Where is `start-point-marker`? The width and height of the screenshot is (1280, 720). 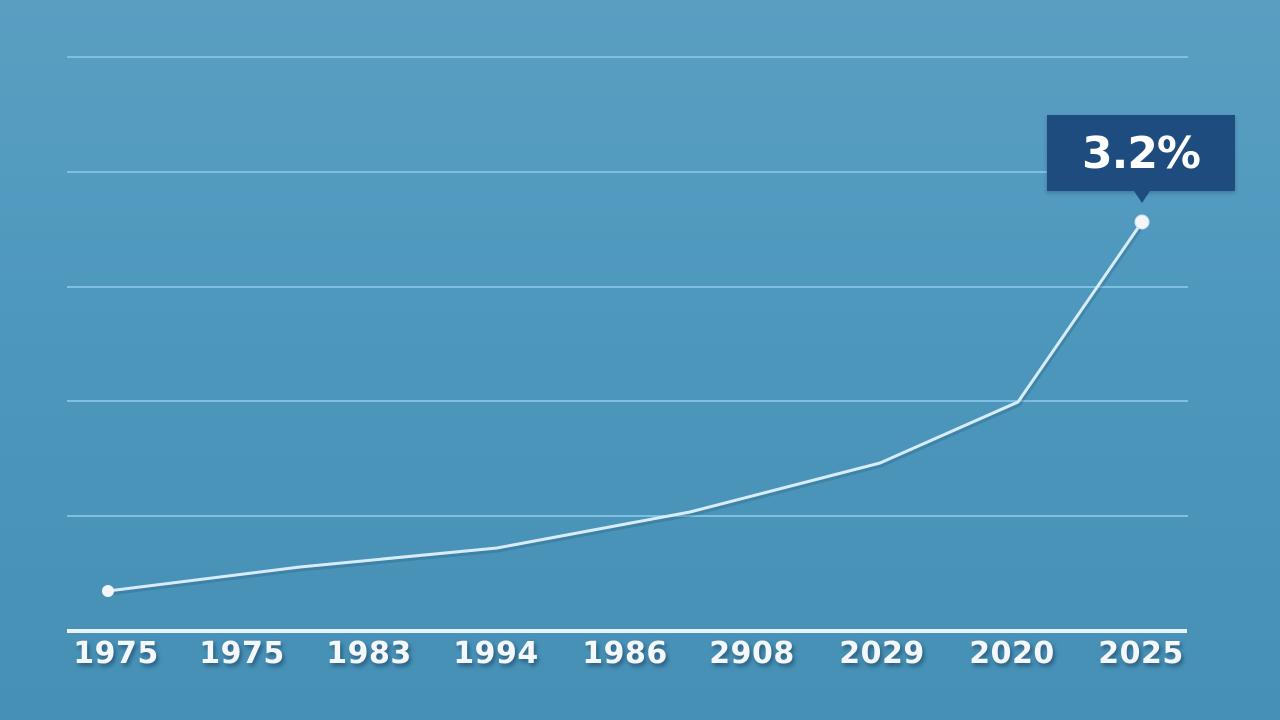
start-point-marker is located at coordinates (108, 591).